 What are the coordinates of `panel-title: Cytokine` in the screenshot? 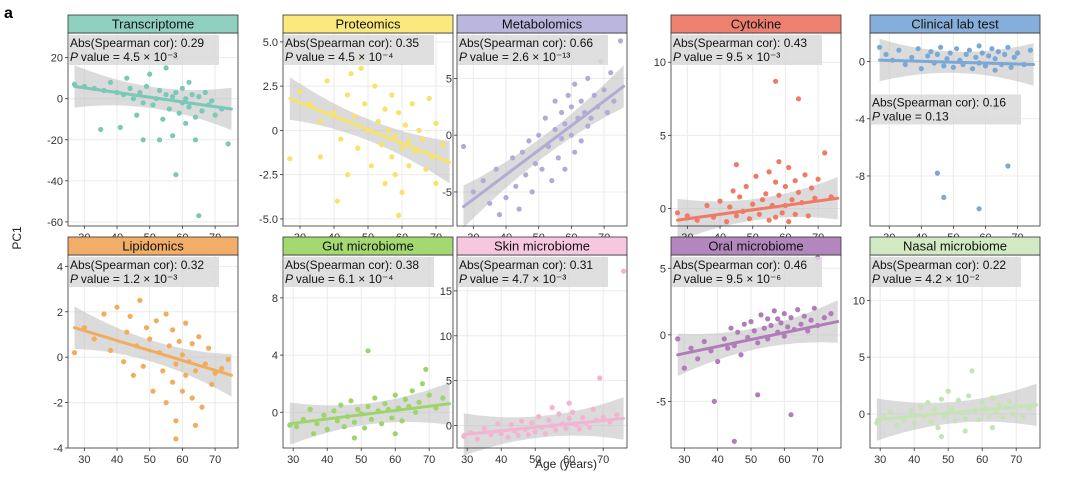 It's located at (756, 24).